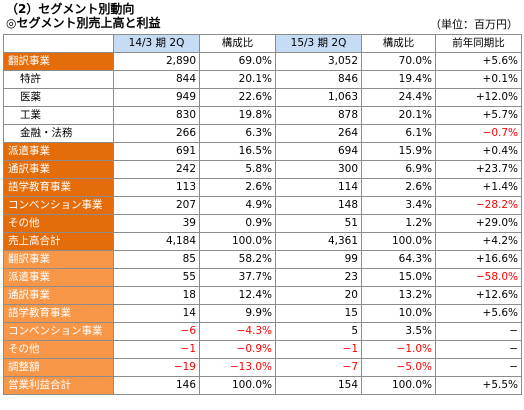 The width and height of the screenshot is (524, 410). What do you see at coordinates (58, 43) in the screenshot?
I see `header-blank` at bounding box center [58, 43].